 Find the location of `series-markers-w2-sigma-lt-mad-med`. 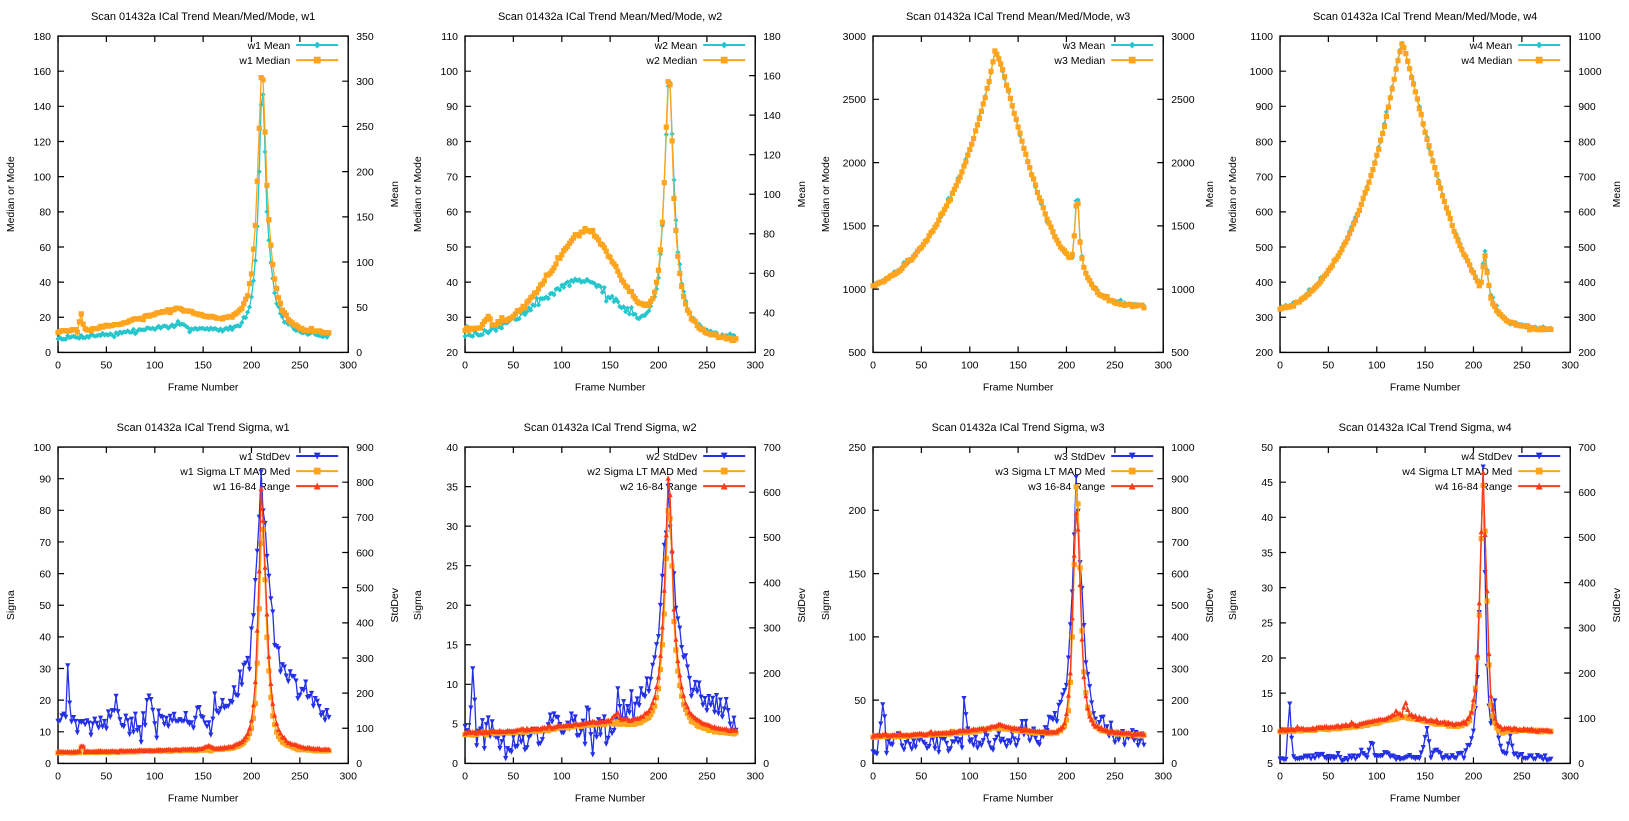

series-markers-w2-sigma-lt-mad-med is located at coordinates (600, 622).